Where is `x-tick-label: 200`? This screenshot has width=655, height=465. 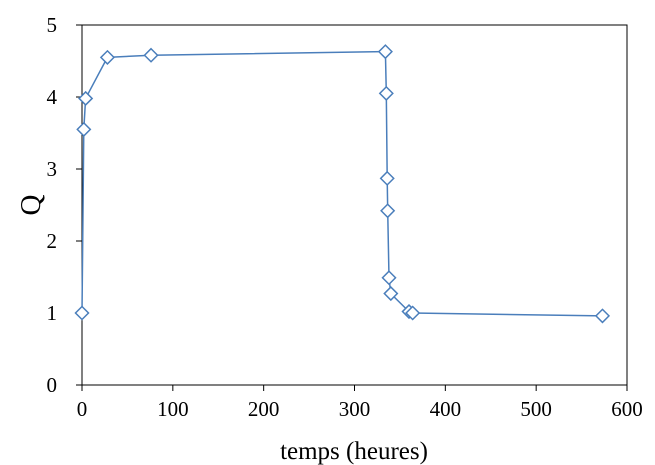 x-tick-label: 200 is located at coordinates (264, 409).